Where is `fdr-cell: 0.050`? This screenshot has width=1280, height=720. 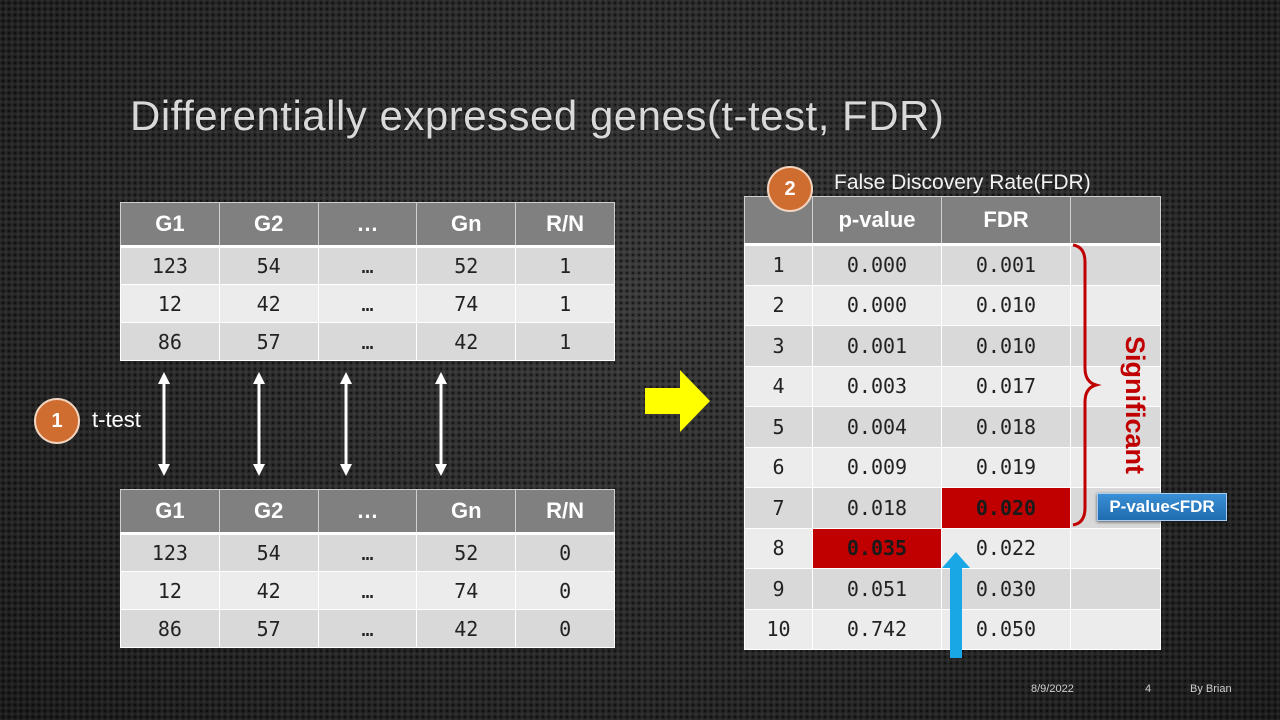 fdr-cell: 0.050 is located at coordinates (1006, 629).